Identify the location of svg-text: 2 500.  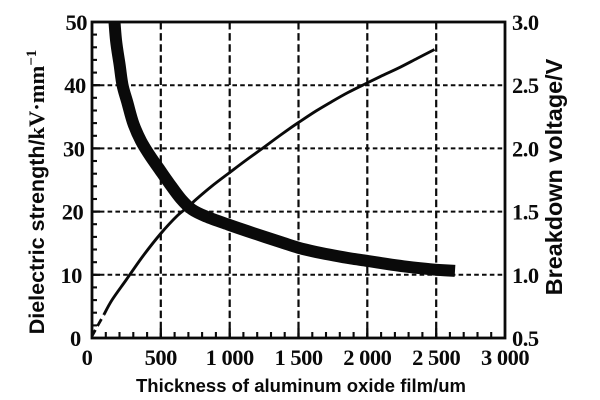
(436, 357).